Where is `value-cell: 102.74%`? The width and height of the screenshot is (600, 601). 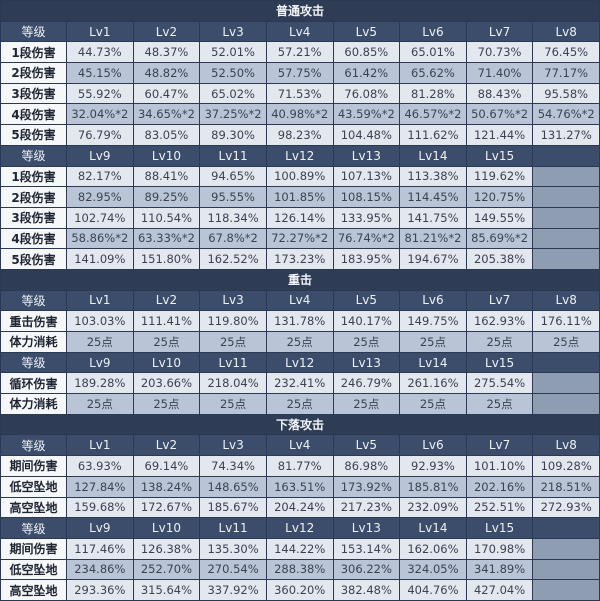 value-cell: 102.74% is located at coordinates (100, 217).